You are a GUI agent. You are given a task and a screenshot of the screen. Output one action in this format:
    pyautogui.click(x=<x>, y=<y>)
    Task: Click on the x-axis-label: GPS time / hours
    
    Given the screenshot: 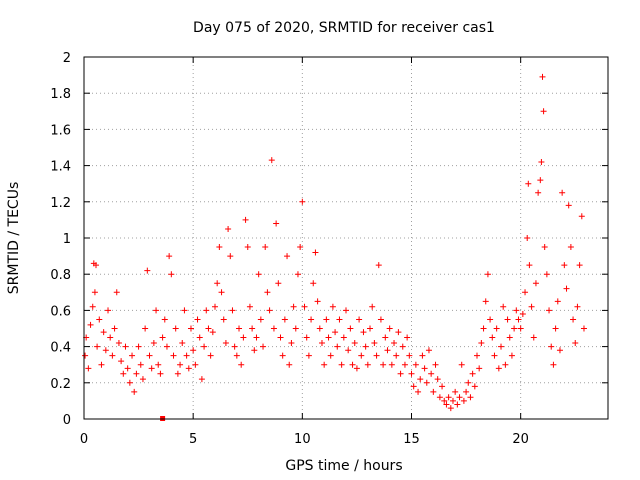 What is the action you would take?
    pyautogui.click(x=343, y=466)
    